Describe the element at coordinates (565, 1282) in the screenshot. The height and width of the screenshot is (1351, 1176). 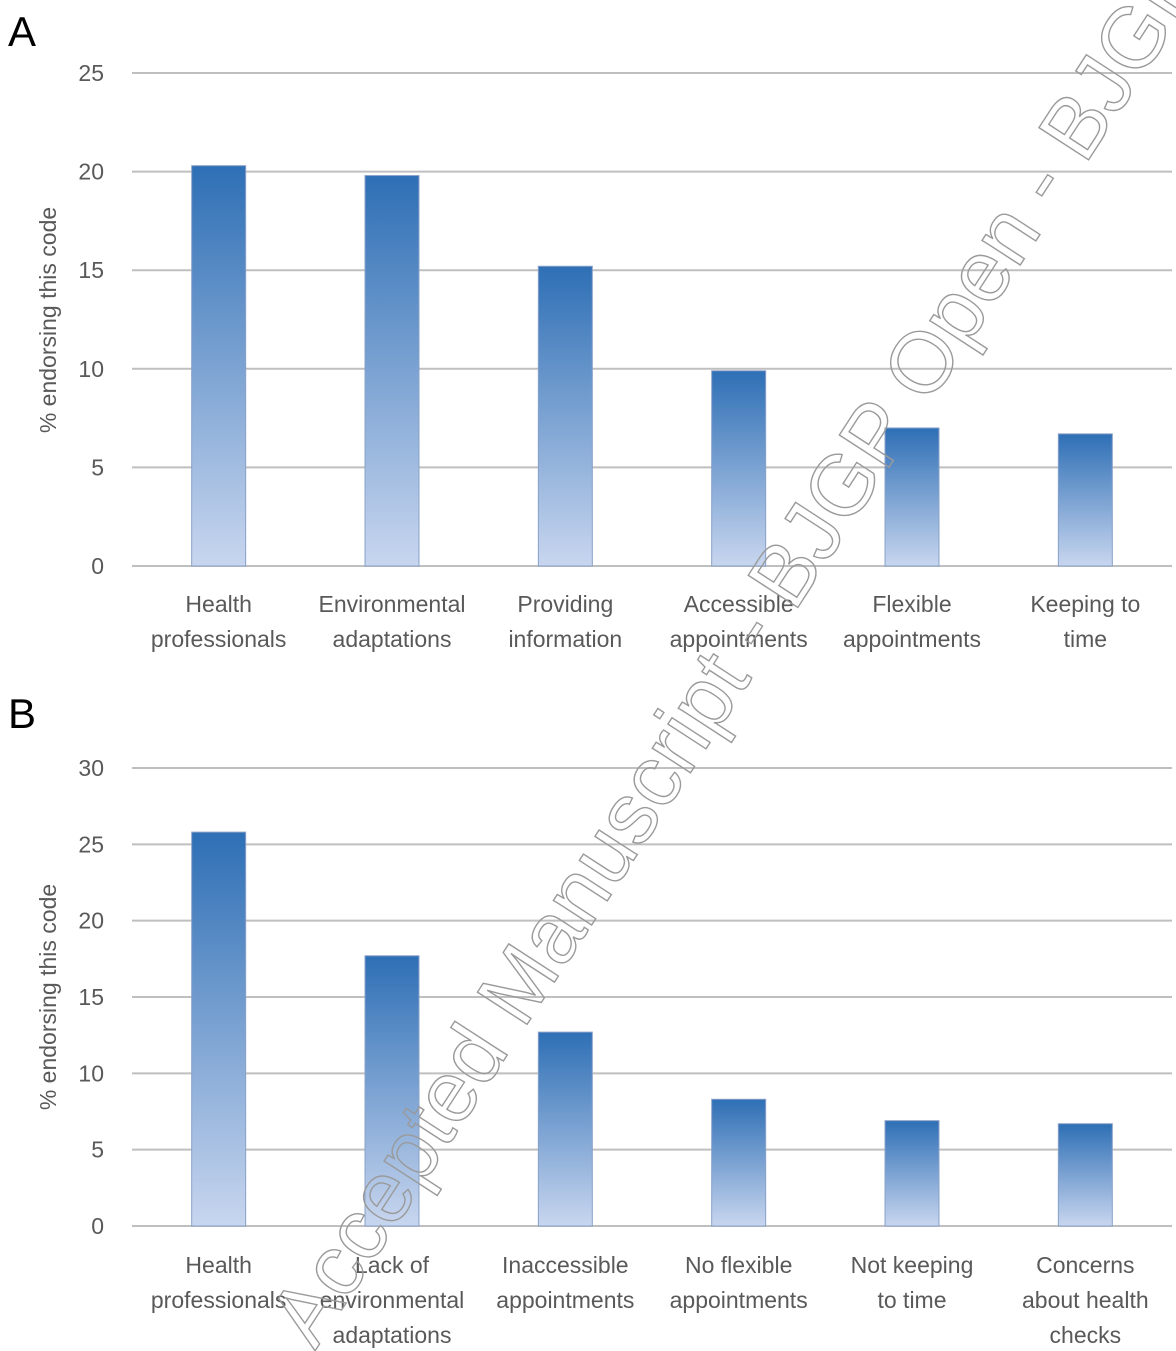
I see `x-category-label: Inaccessible appointments` at that location.